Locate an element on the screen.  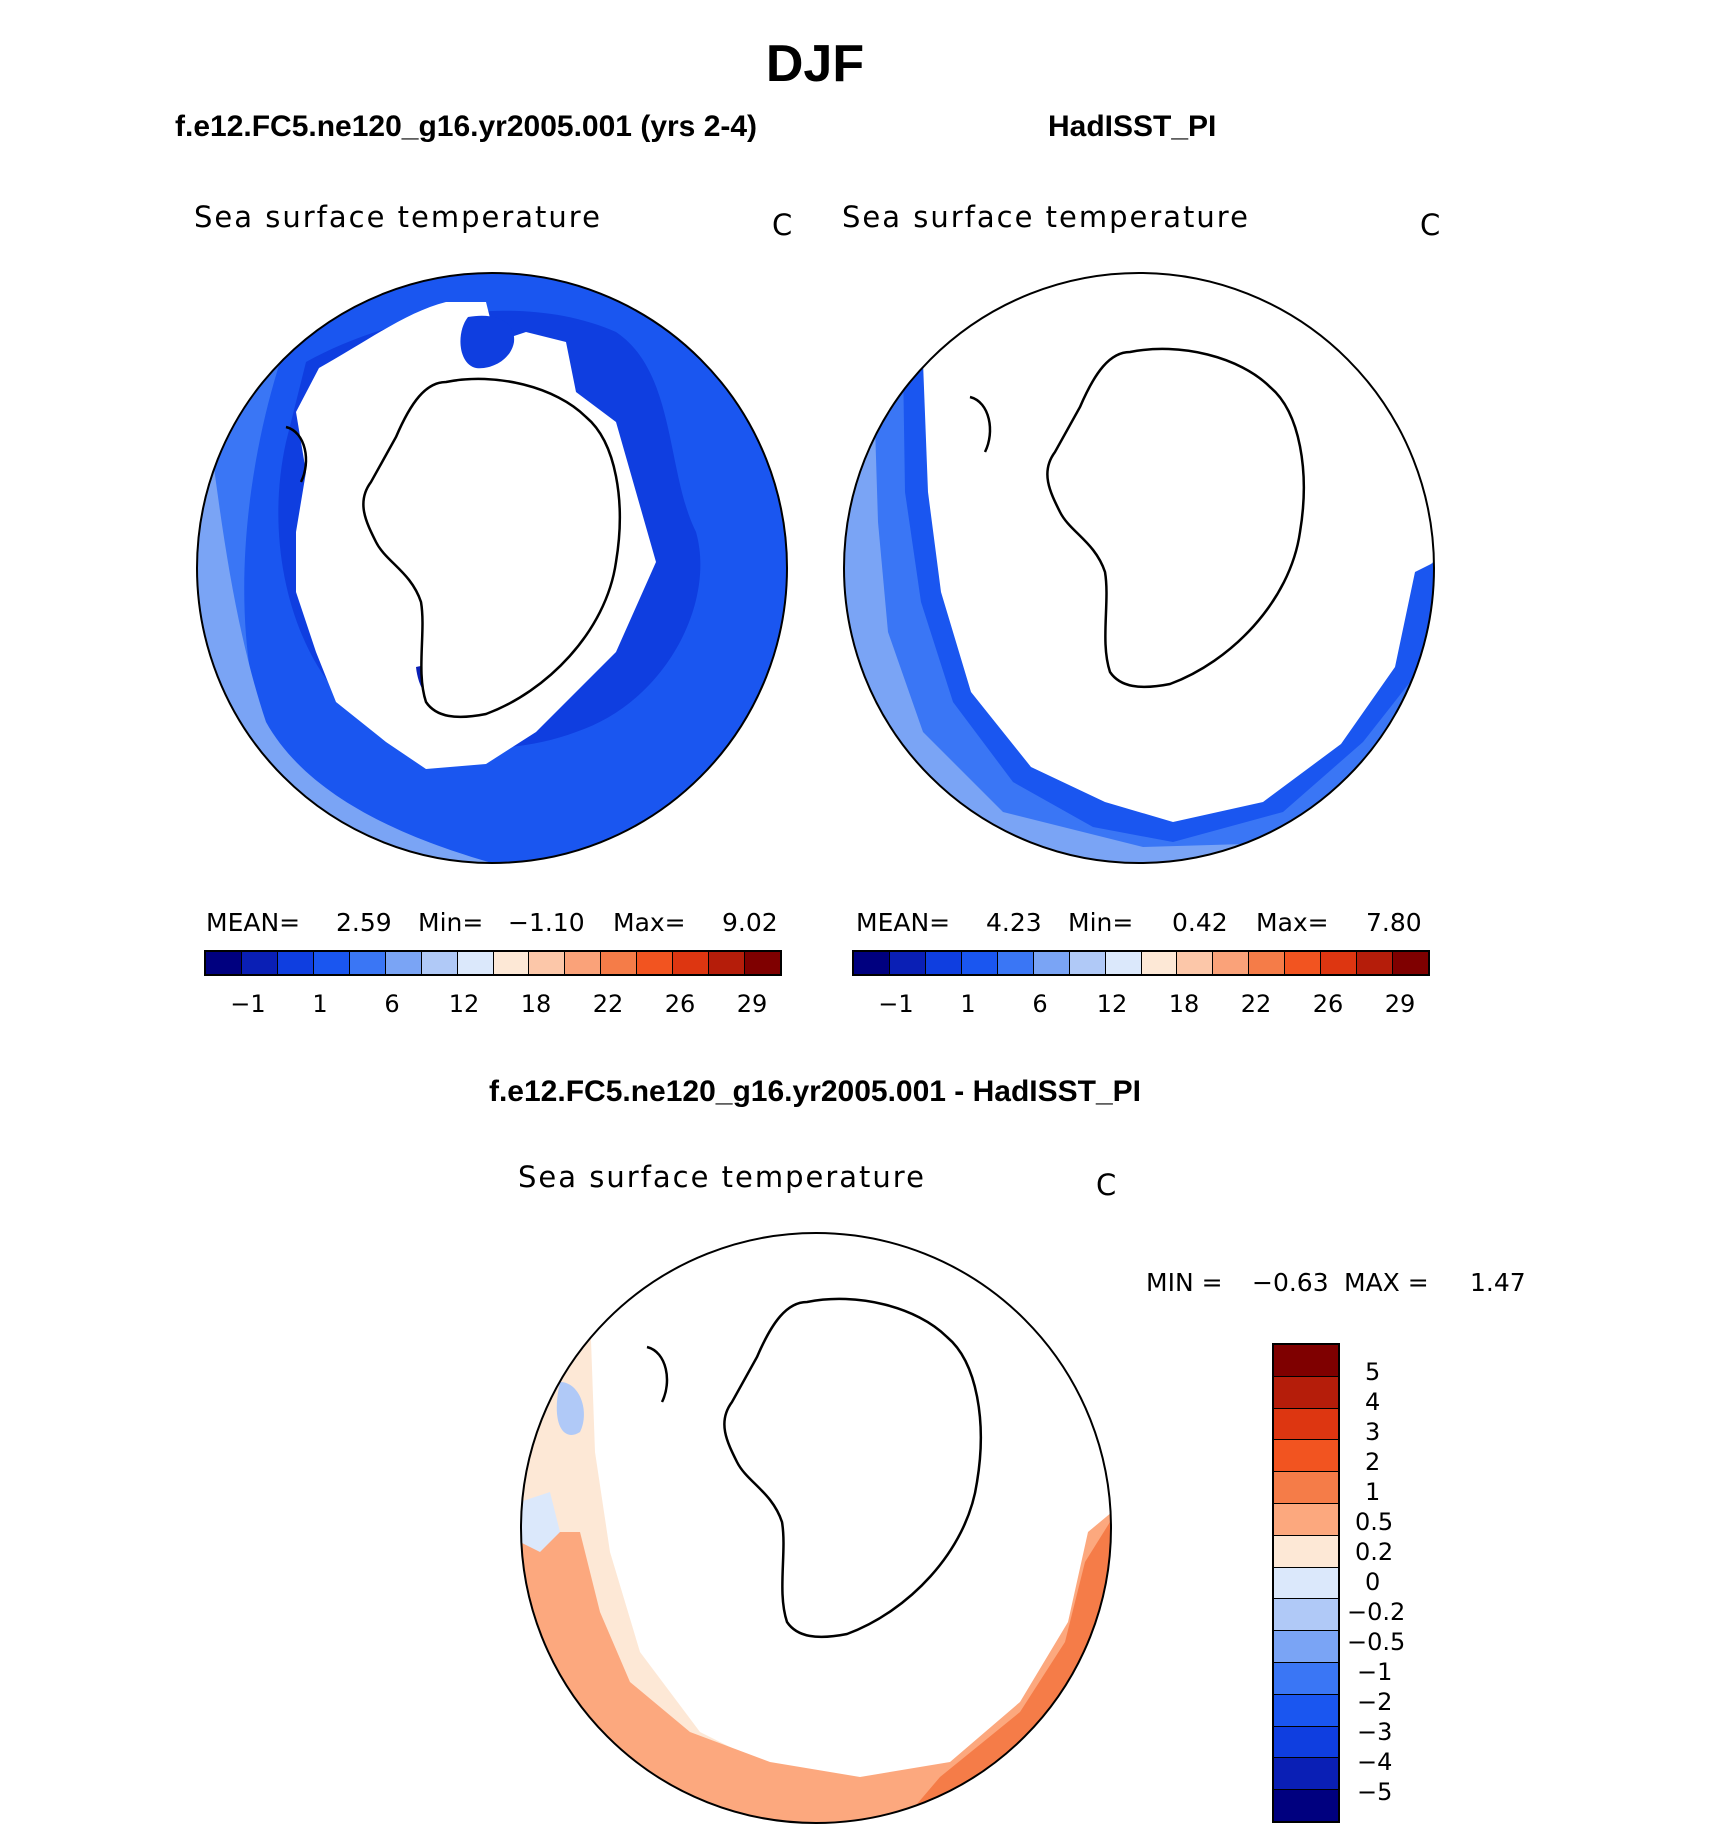
panel-2-colorbar is located at coordinates (1141, 963).